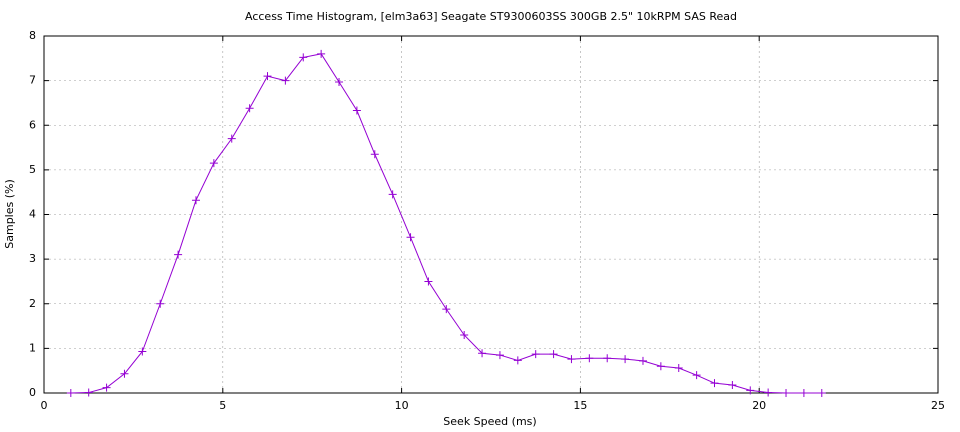 Image resolution: width=960 pixels, height=432 pixels. Describe the element at coordinates (32, 169) in the screenshot. I see `y-tick-label: 5` at that location.